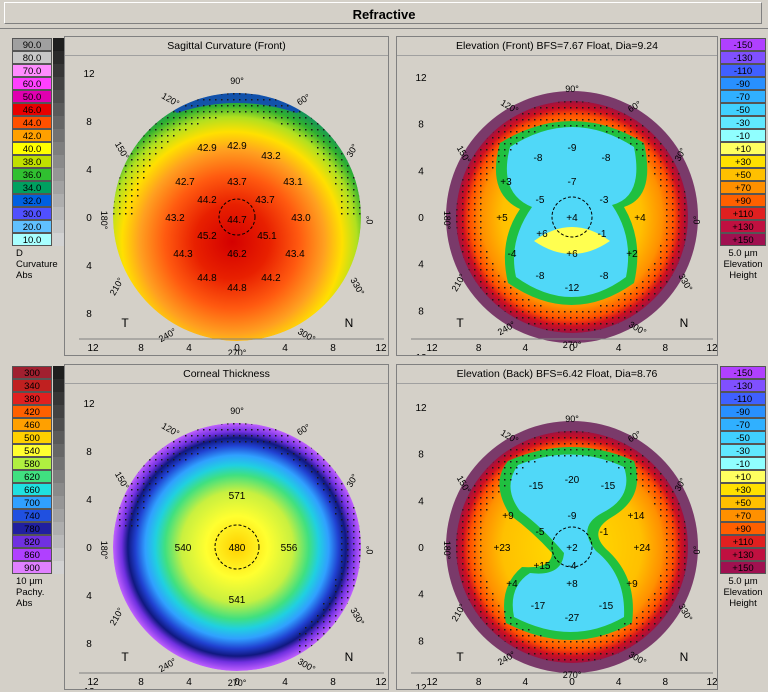 This screenshot has height=692, width=768. What do you see at coordinates (743, 253) in the screenshot?
I see `scale-caption-unit: 5.0 µm` at bounding box center [743, 253].